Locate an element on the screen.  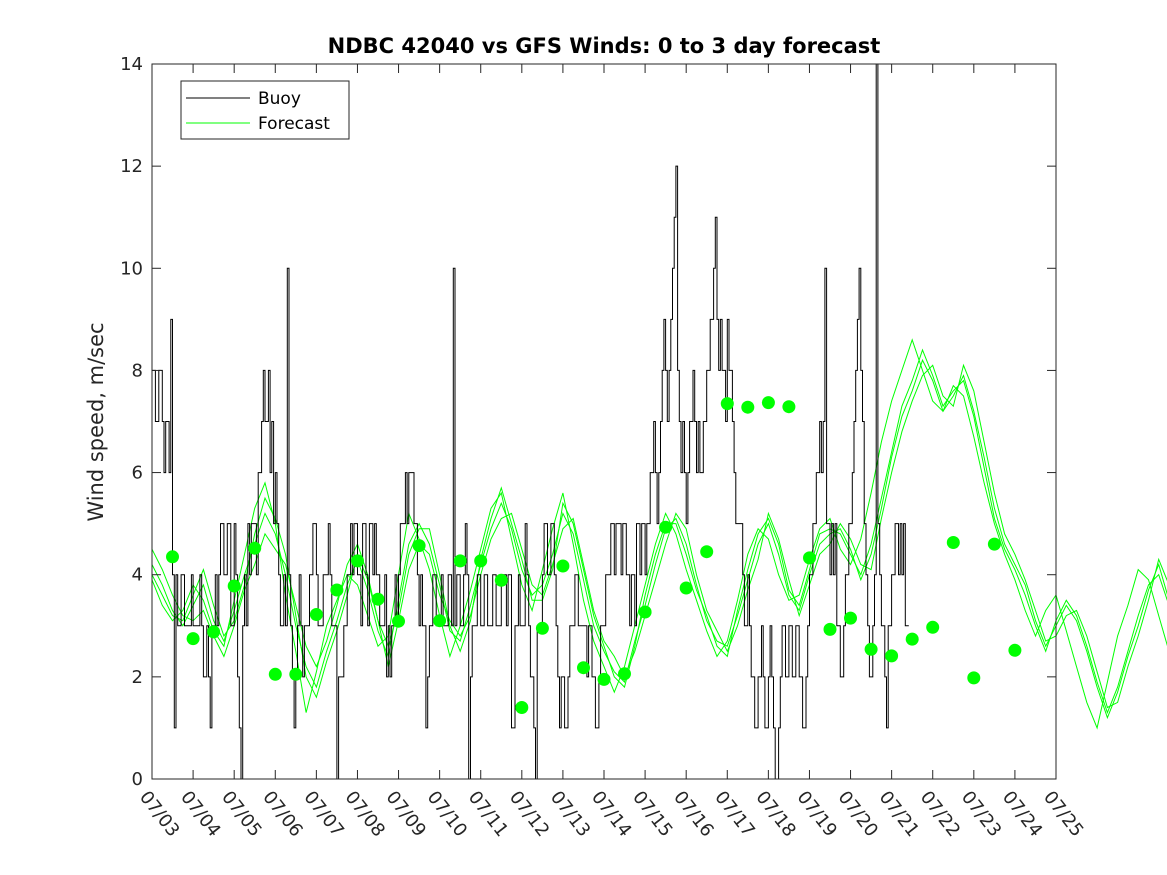
legend-forecast-label: Forecast is located at coordinates (294, 124).